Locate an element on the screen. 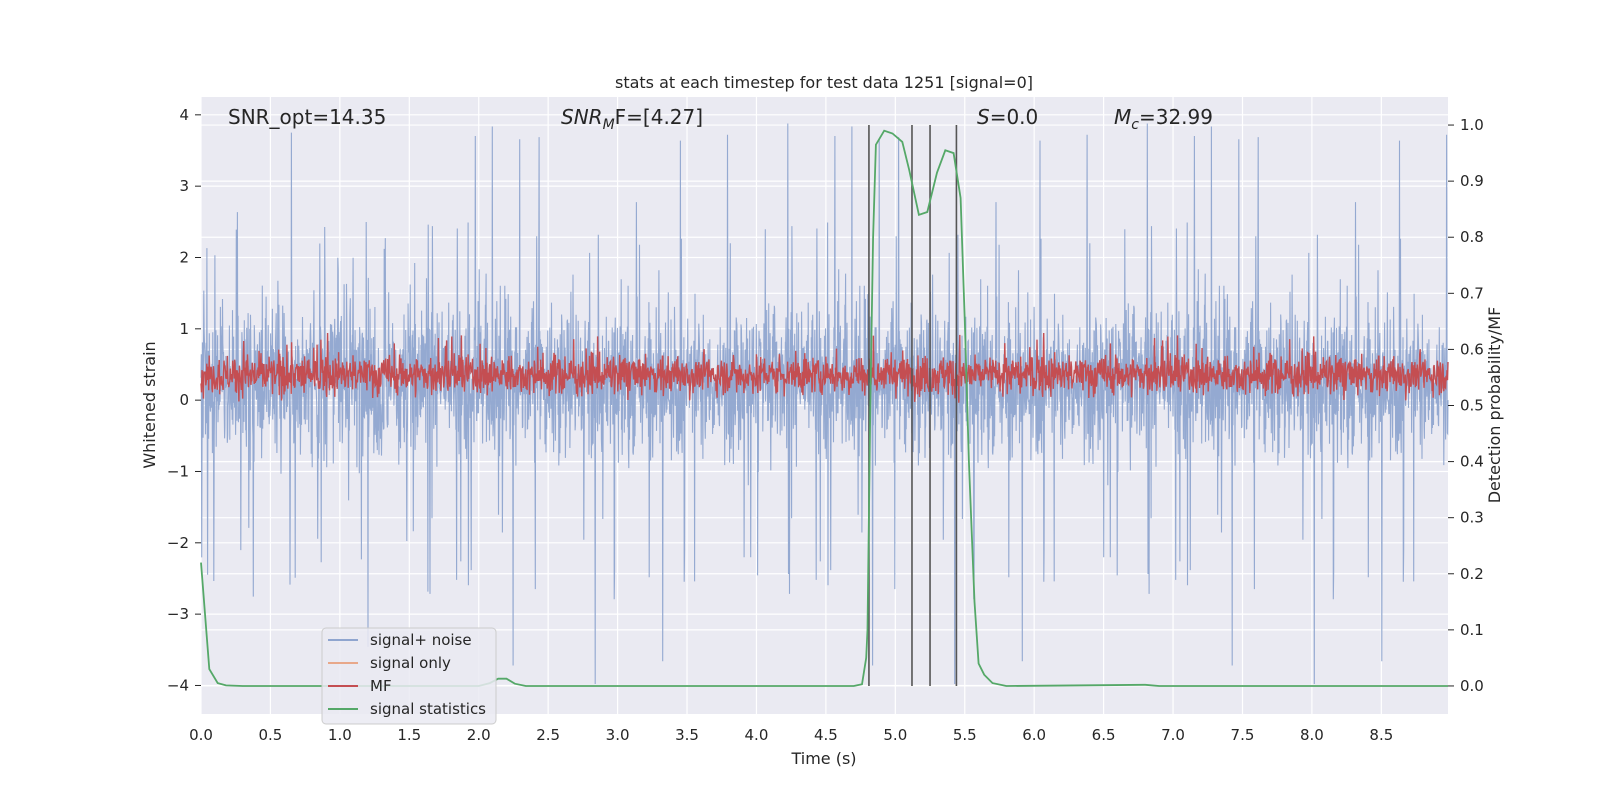 The image size is (1600, 800). y-tick-label-left: 0 is located at coordinates (184, 400).